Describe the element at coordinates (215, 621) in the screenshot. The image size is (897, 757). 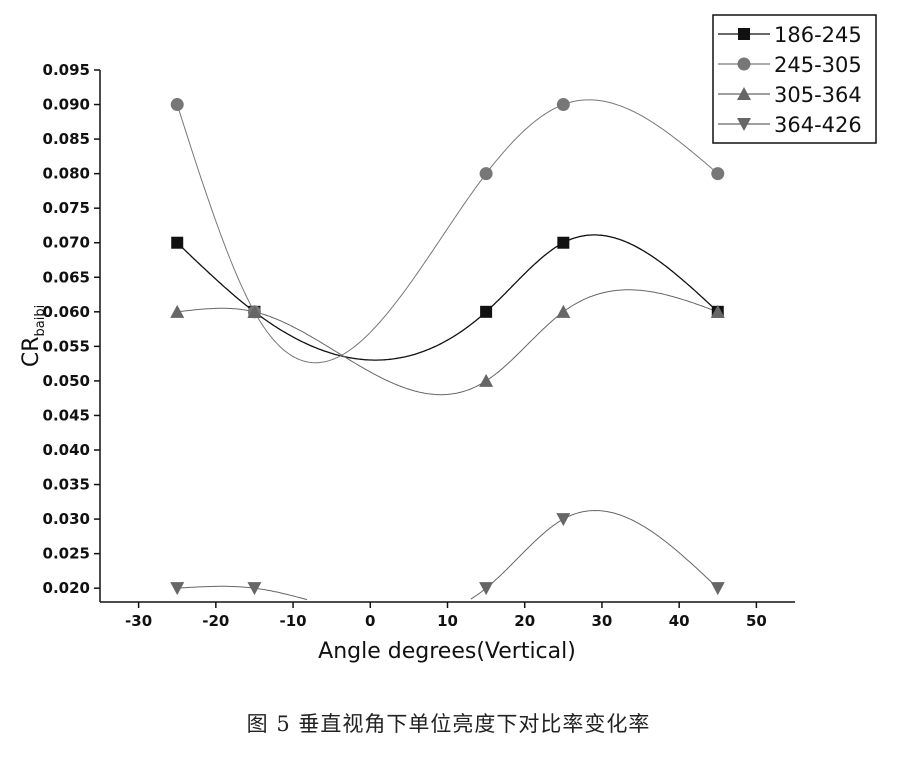
I see `x-tick-label: -20` at that location.